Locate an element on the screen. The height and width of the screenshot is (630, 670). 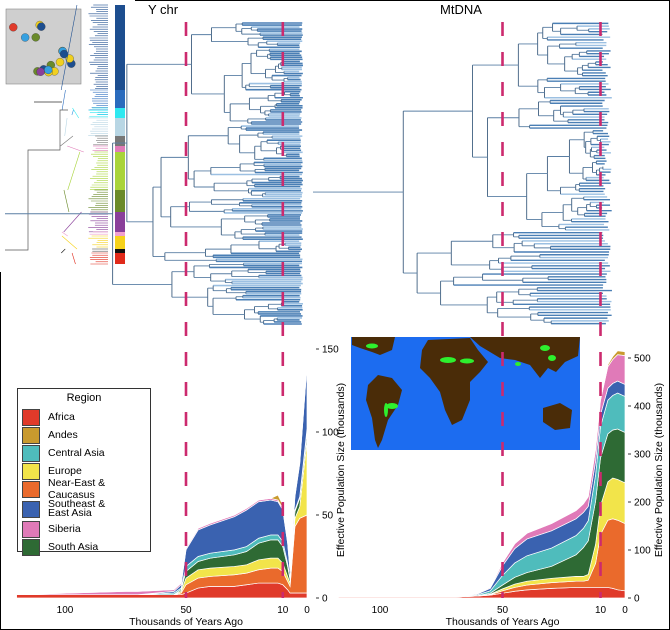
haplogroup-inset is located at coordinates (67, 136).